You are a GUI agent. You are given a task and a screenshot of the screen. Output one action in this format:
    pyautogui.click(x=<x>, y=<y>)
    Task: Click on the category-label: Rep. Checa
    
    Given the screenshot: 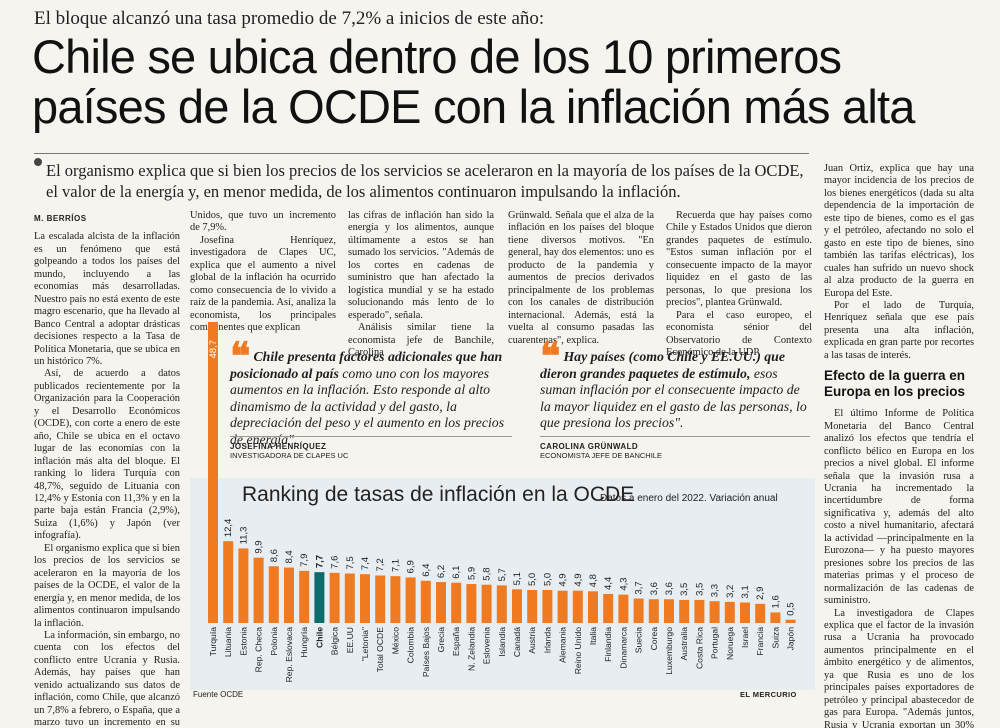 What is the action you would take?
    pyautogui.click(x=259, y=650)
    